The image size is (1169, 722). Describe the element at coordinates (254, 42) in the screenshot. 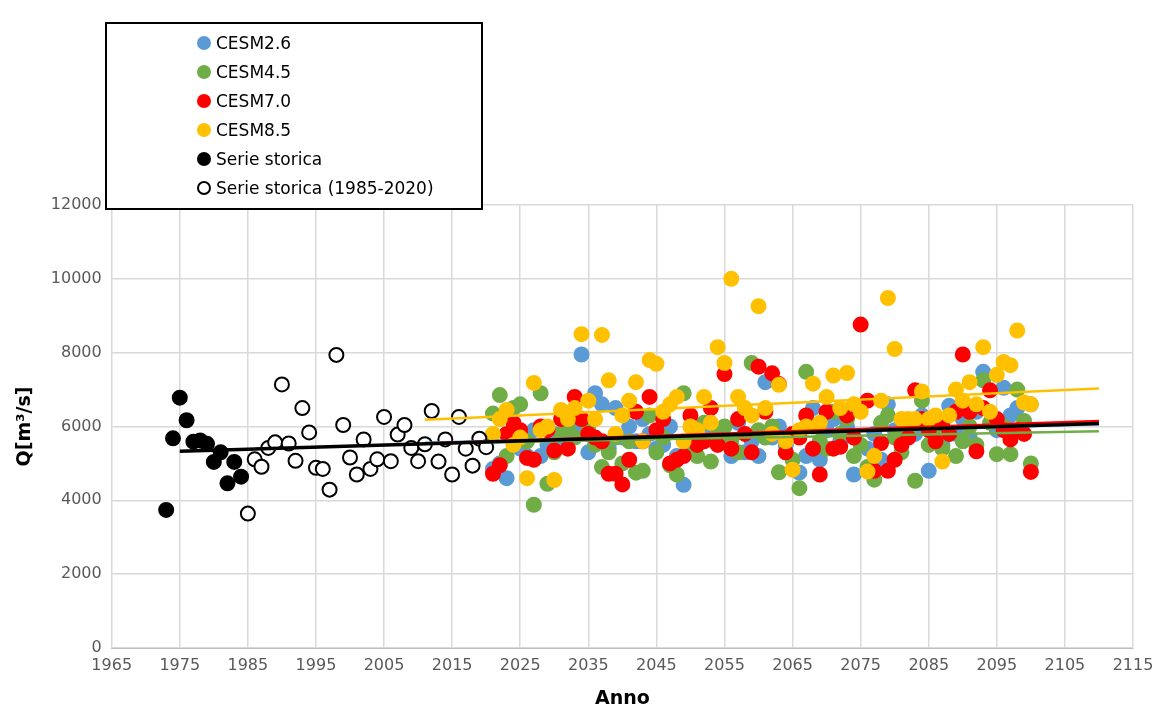

I see `legend-label: CESM2.6` at that location.